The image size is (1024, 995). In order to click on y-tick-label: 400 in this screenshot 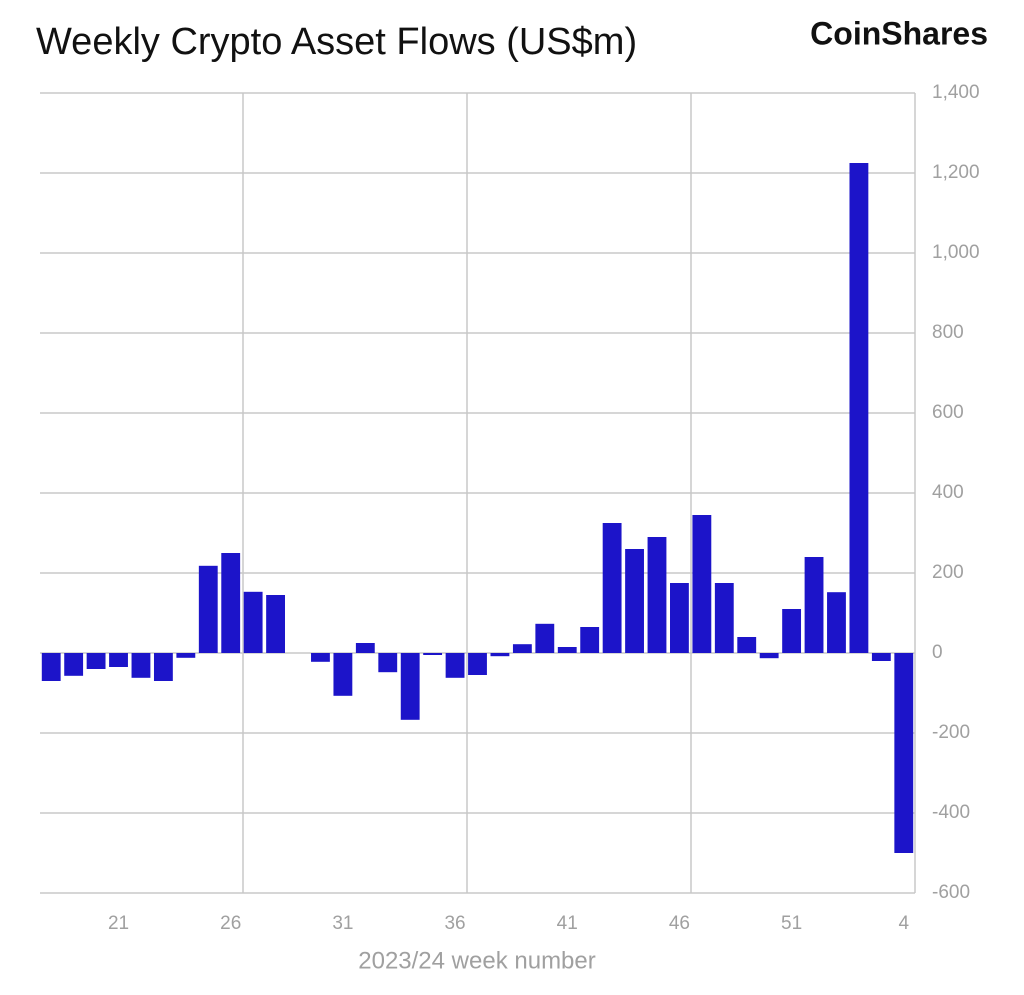, I will do `click(948, 492)`.